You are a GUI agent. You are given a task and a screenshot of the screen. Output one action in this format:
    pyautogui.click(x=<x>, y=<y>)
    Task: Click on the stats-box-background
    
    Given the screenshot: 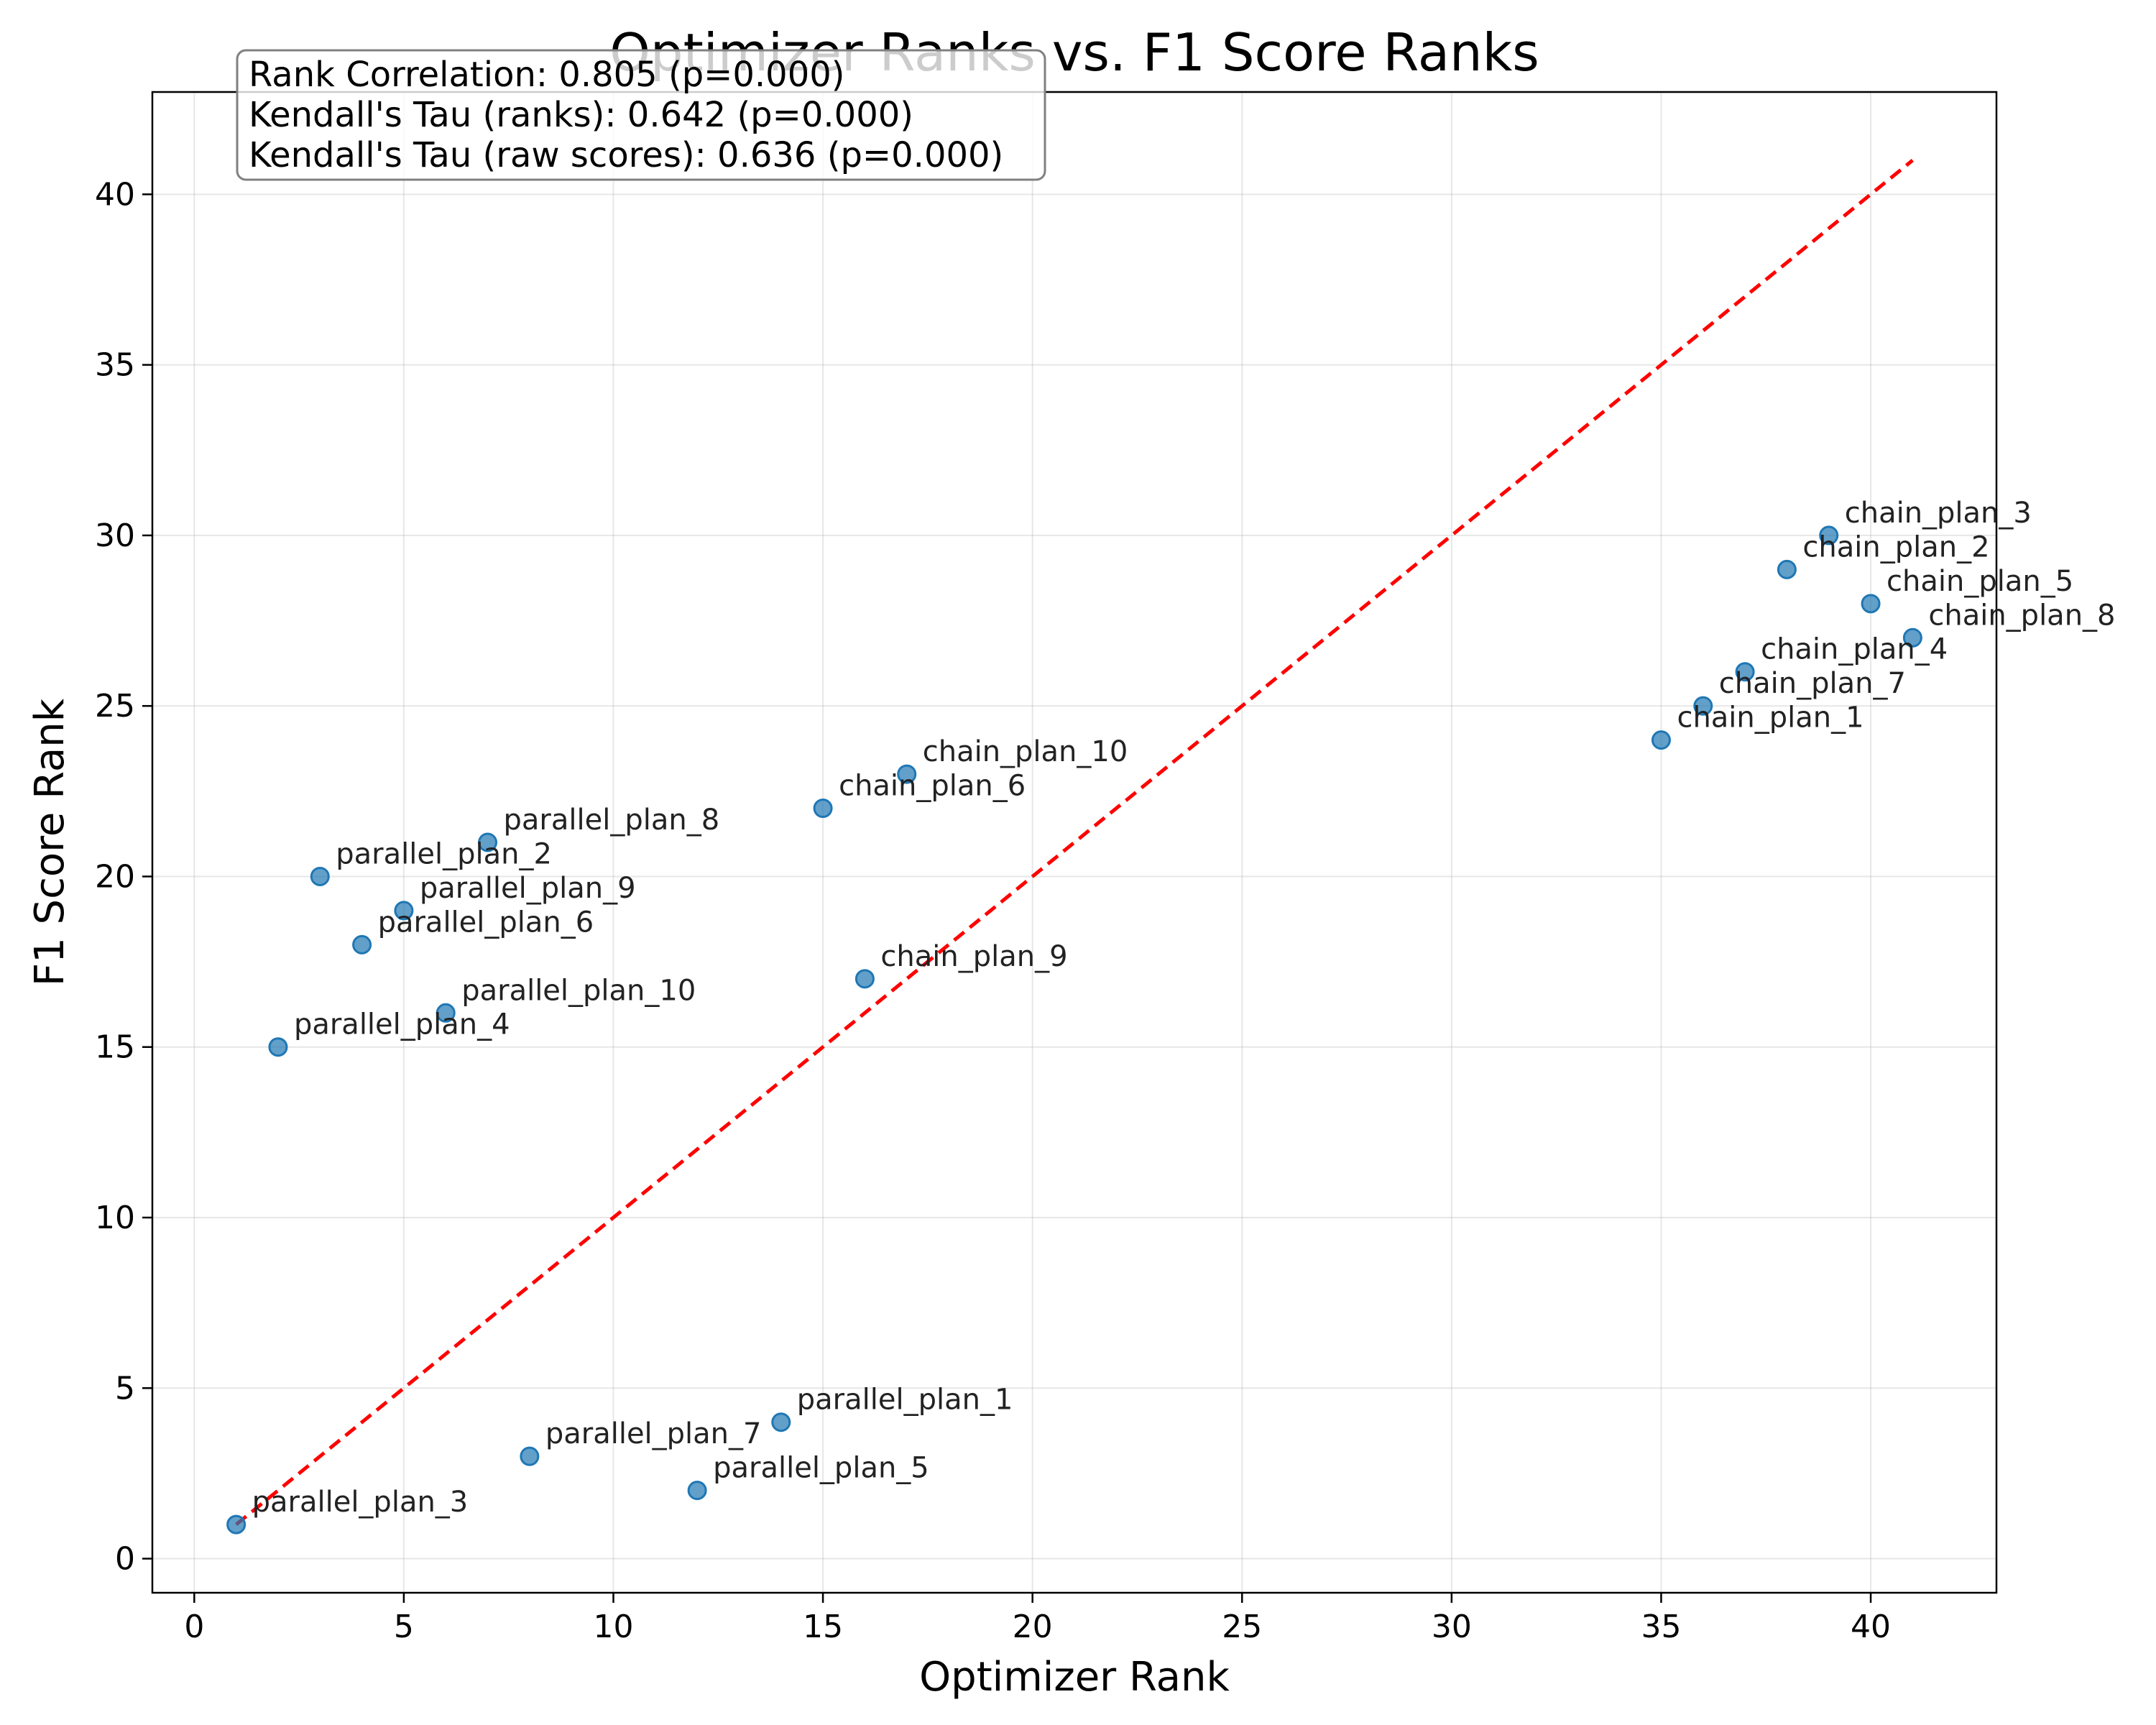 What is the action you would take?
    pyautogui.click(x=641, y=115)
    